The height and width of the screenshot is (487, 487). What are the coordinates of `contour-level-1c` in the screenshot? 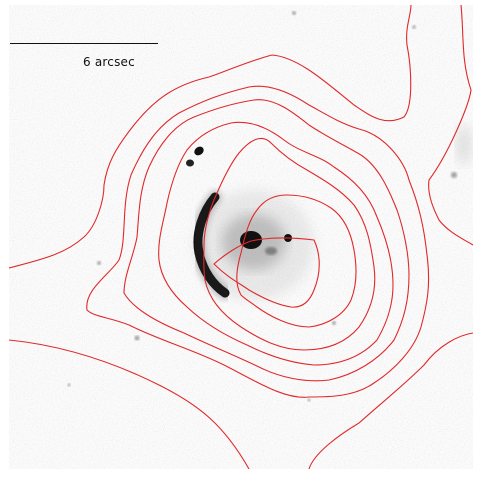 It's located at (129, 404).